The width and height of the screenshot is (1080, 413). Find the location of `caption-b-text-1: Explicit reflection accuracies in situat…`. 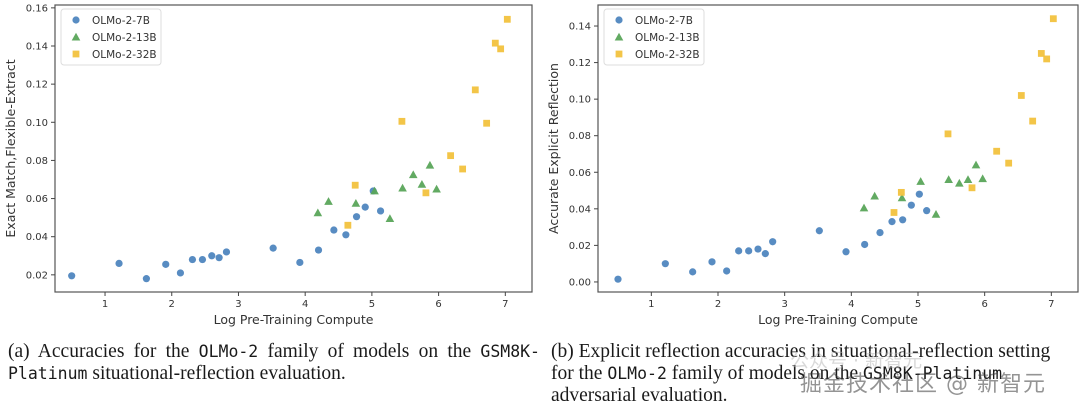

caption-b-text-1: Explicit reflection accuracies in situat… is located at coordinates (812, 351).